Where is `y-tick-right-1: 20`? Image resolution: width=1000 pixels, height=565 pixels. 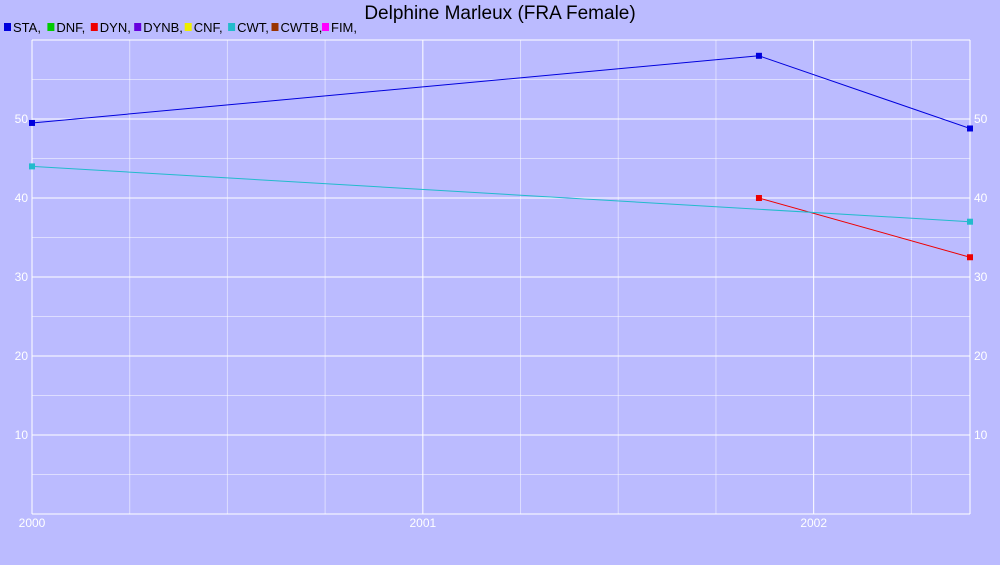
y-tick-right-1: 20 is located at coordinates (981, 356).